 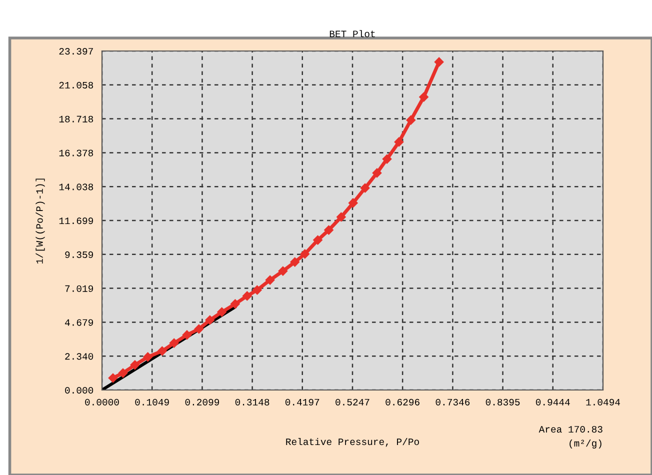 What do you see at coordinates (79, 356) in the screenshot?
I see `y-tick-label: 2.340` at bounding box center [79, 356].